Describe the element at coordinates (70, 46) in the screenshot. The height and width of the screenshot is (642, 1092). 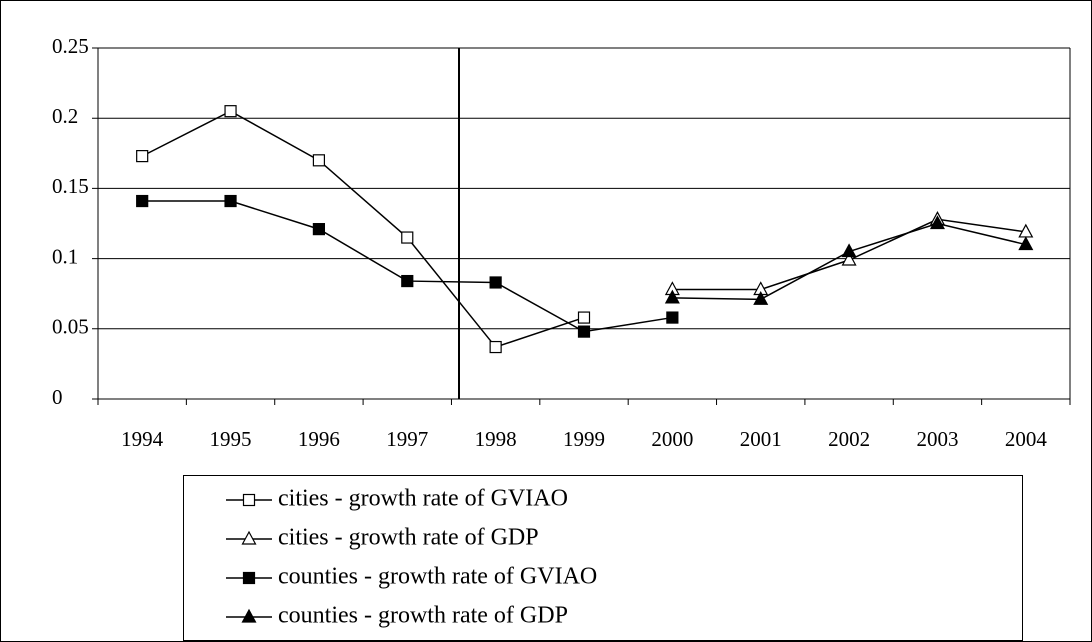
I see `y-tick-label: 0.25` at that location.